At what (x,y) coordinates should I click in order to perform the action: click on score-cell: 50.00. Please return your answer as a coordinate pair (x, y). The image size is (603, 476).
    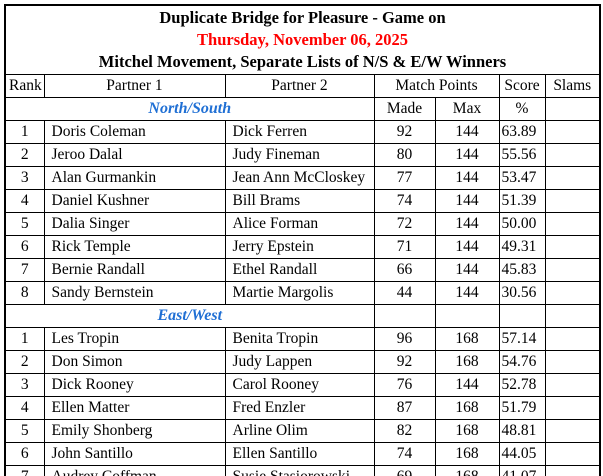
    Looking at the image, I should click on (522, 224).